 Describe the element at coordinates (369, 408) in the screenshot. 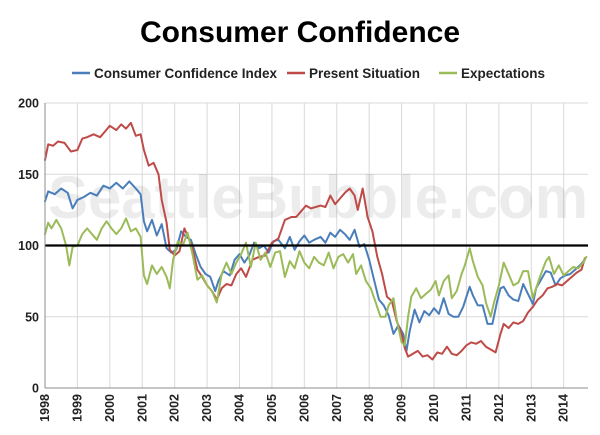

I see `x-tick-label-2008: 2008` at that location.